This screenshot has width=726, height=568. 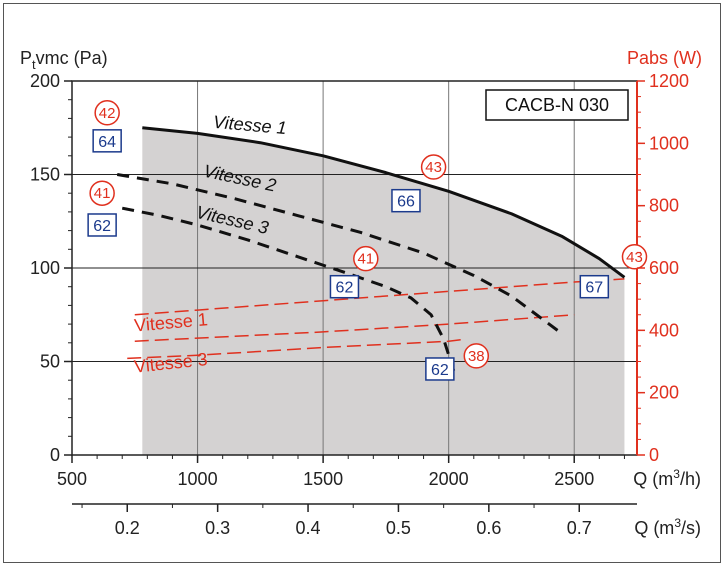 I want to click on x-m3s-tick-label: 0.5, so click(x=398, y=528).